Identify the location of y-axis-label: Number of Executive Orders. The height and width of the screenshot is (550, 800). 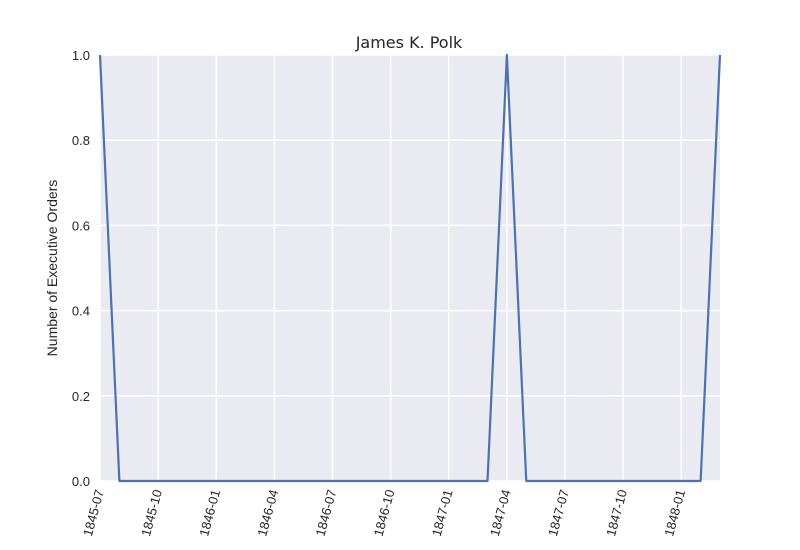
(52, 268).